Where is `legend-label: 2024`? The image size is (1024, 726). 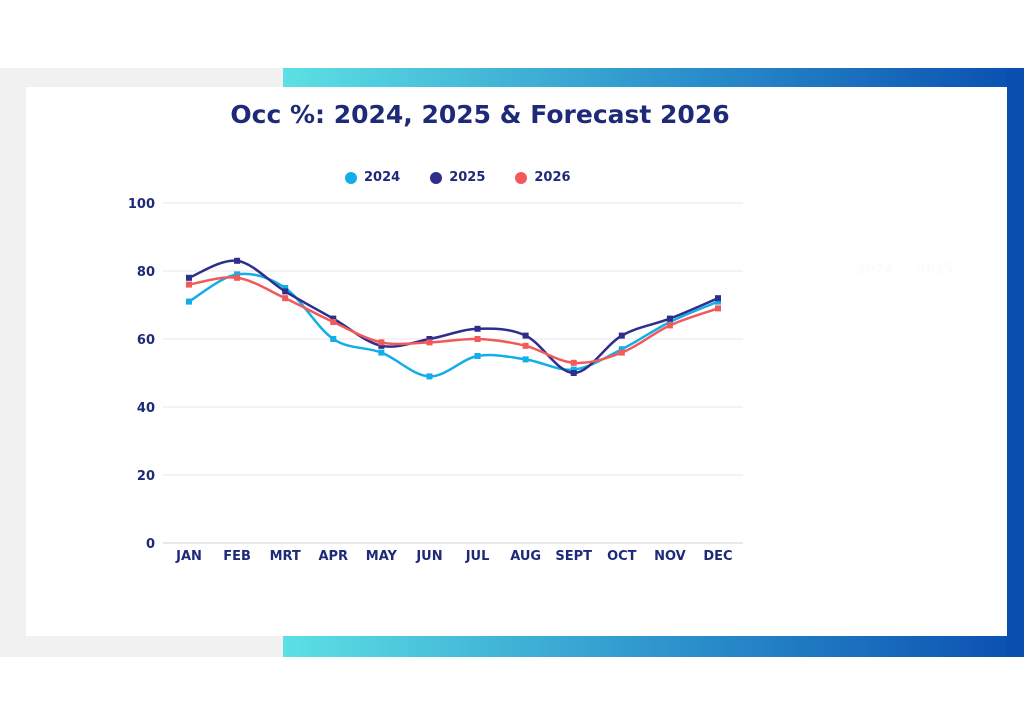 legend-label: 2024 is located at coordinates (382, 177).